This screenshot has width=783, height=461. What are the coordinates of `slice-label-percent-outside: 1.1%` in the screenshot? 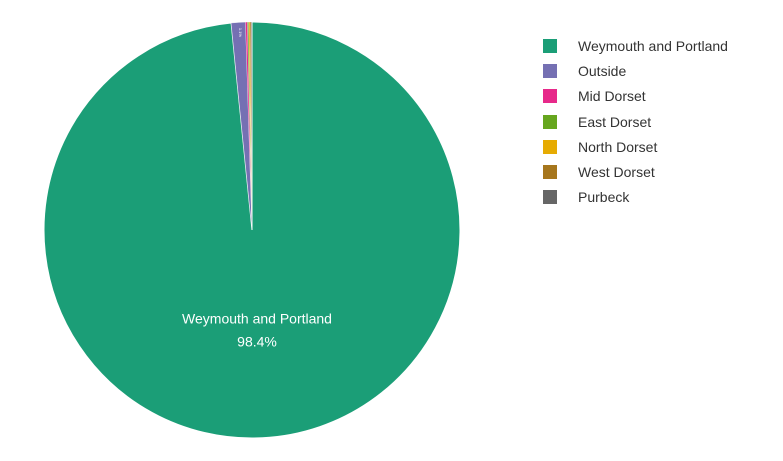 It's located at (240, 33).